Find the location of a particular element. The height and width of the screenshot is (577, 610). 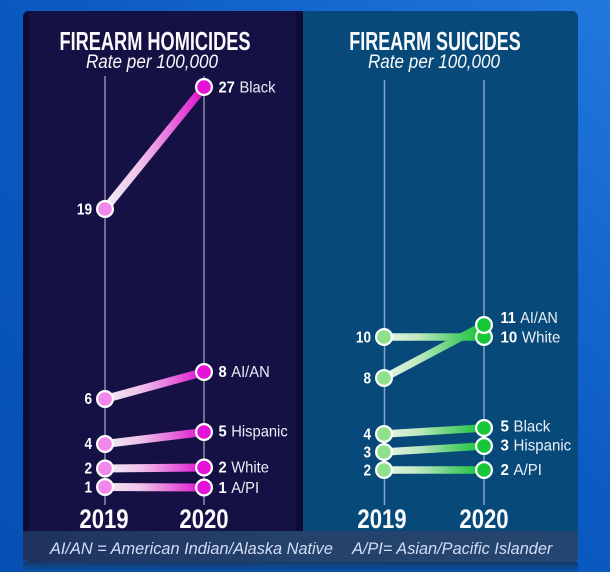

svg-text:1A/PI: 1 A/PI is located at coordinates (239, 488).